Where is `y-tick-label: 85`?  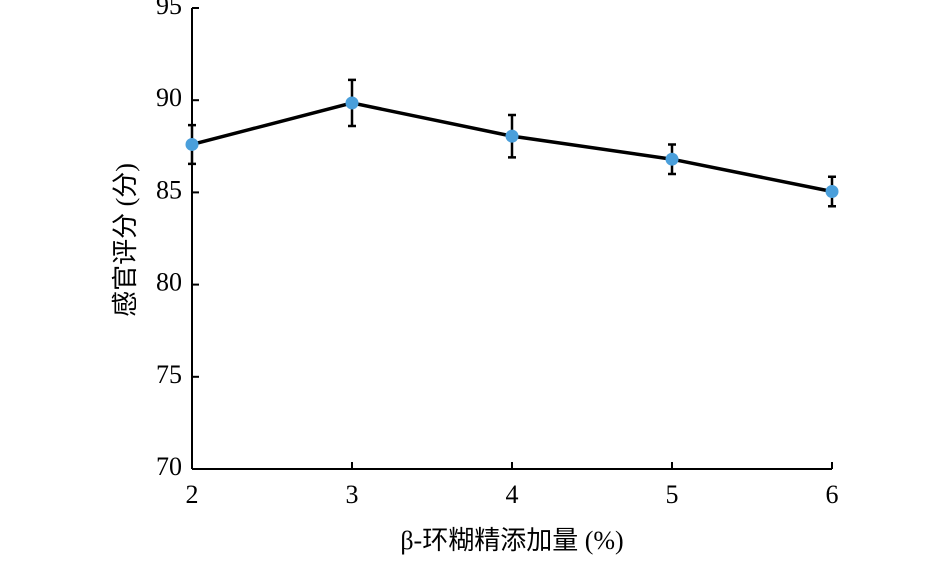 y-tick-label: 85 is located at coordinates (169, 189).